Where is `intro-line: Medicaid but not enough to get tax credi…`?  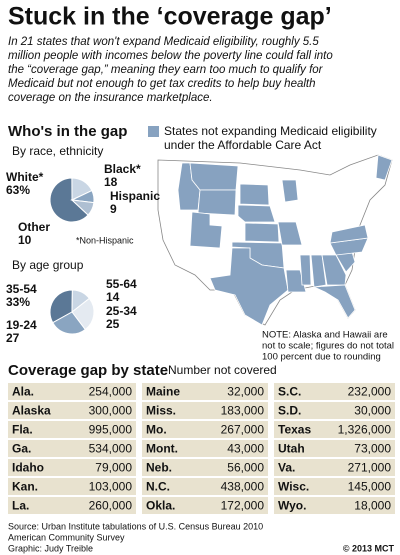
intro-line: Medicaid but not enough to get tax credi… is located at coordinates (162, 84).